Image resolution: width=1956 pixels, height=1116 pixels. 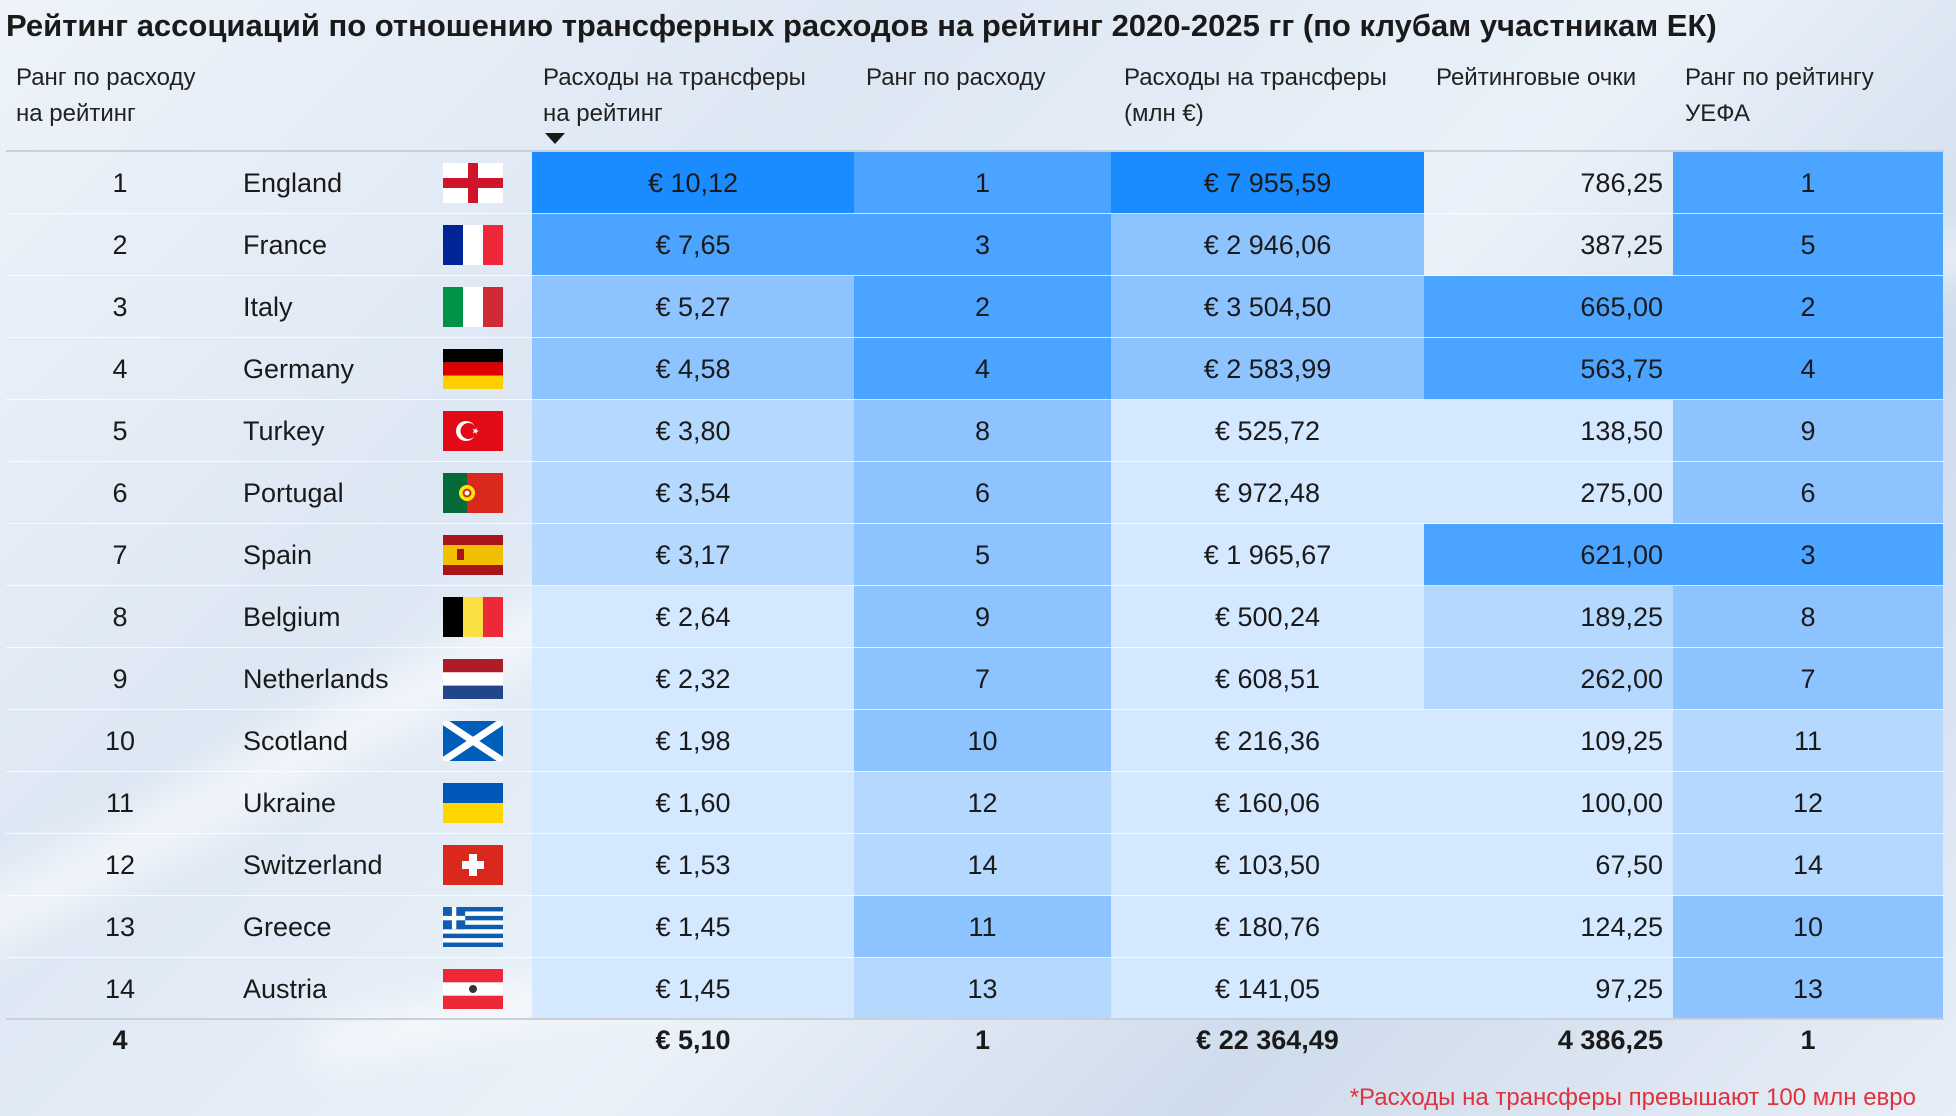 I want to click on country-cell: Belgium, so click(x=292, y=617).